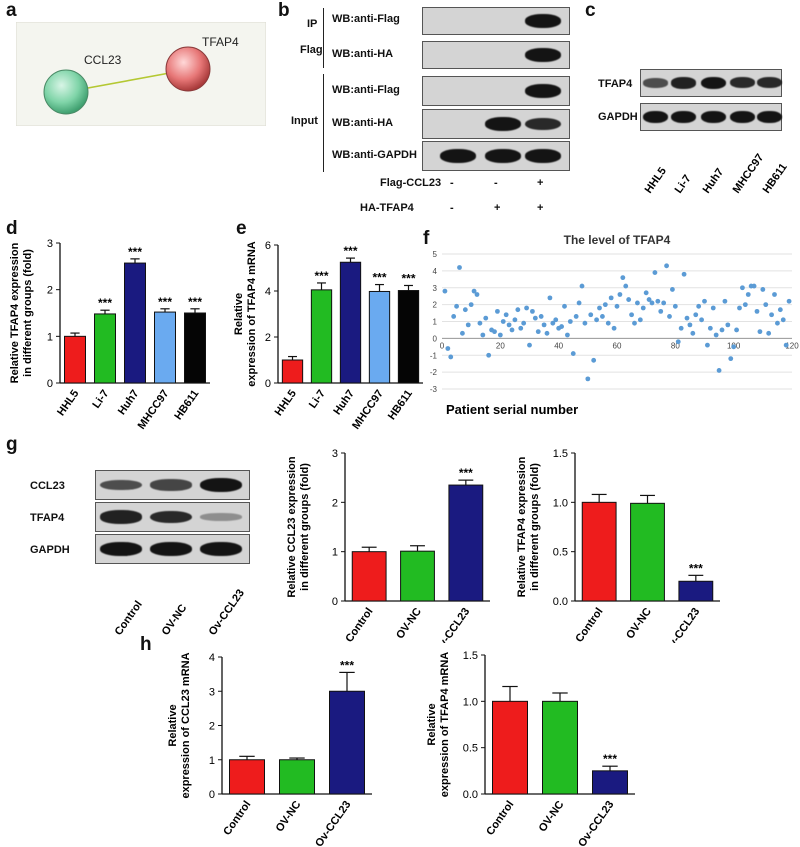  Describe the element at coordinates (241, 228) in the screenshot. I see `panel-letter-e: e` at that location.